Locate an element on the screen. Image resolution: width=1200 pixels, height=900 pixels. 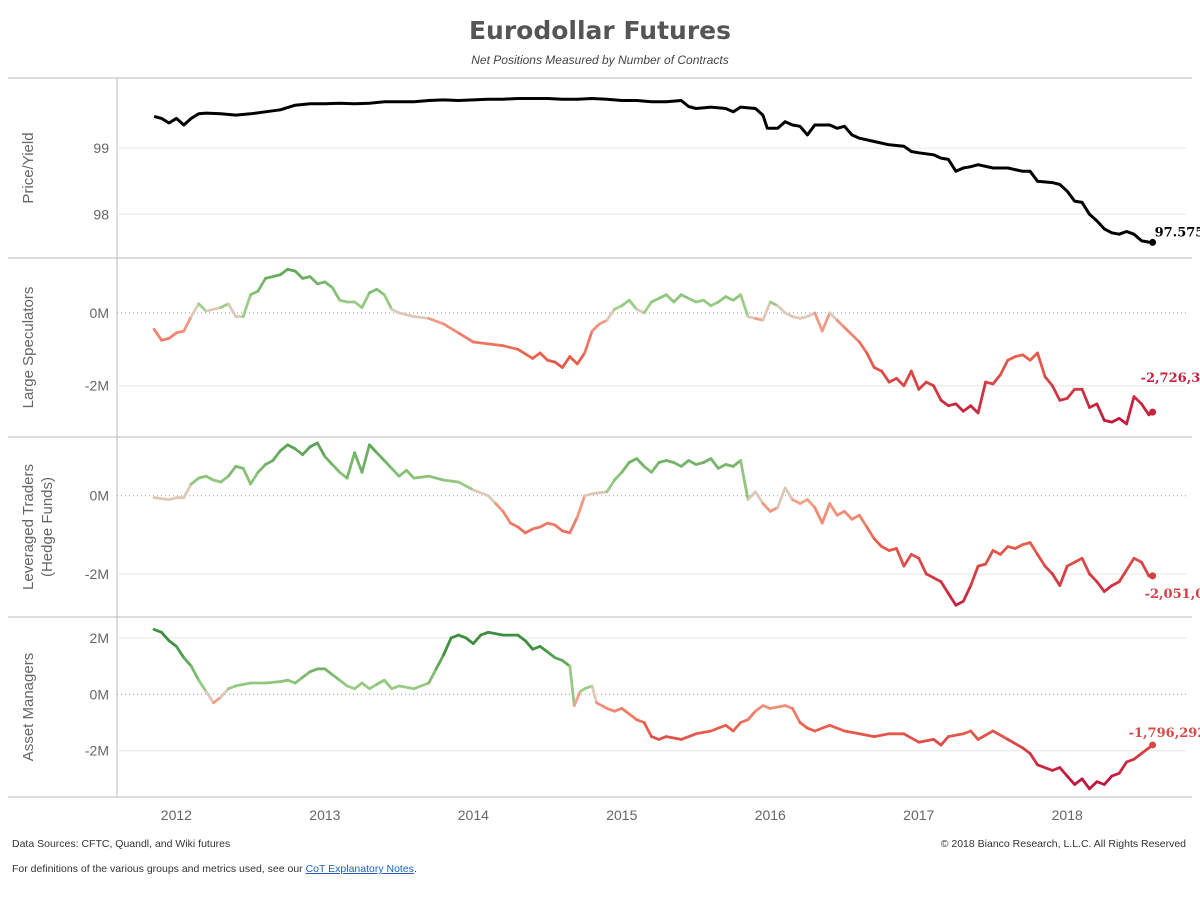
y-tick-label: 98 is located at coordinates (101, 214).